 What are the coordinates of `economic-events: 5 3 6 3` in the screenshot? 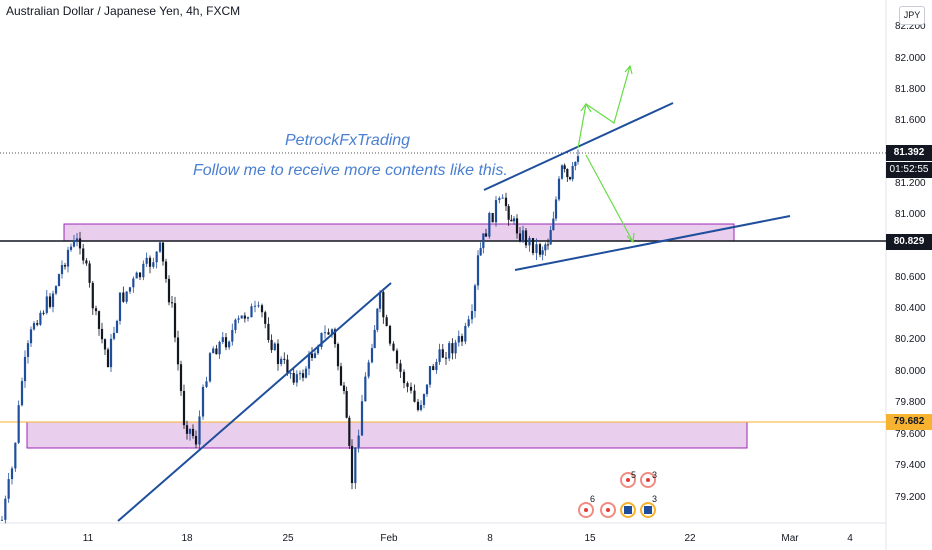 It's located at (617, 494).